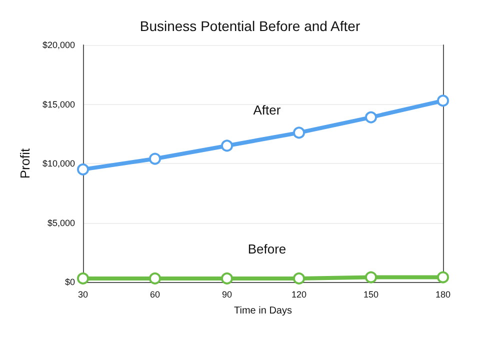 Image resolution: width=500 pixels, height=343 pixels. What do you see at coordinates (227, 295) in the screenshot?
I see `x-tick-label: 90` at bounding box center [227, 295].